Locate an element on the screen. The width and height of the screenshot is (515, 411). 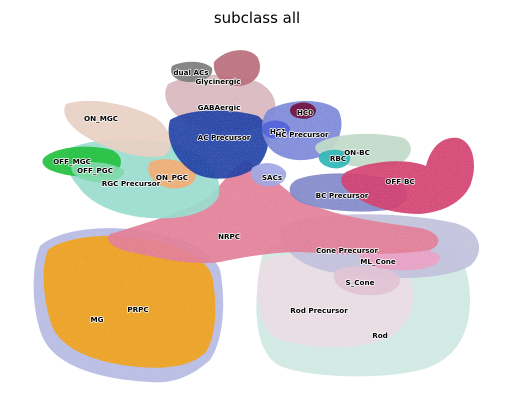
label-off-mgc: OFF_MGC is located at coordinates (72, 161).